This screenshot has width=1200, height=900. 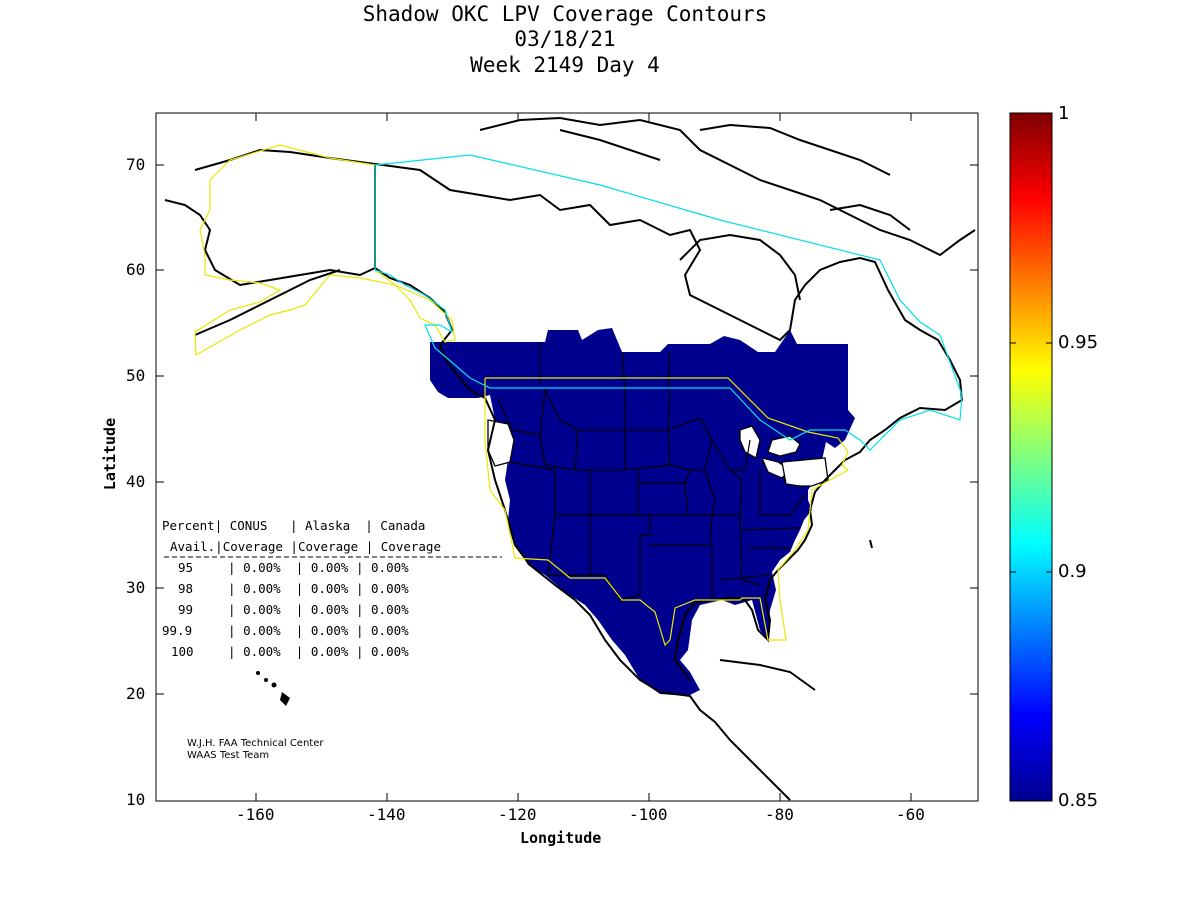 I want to click on y-tick-label: 20, so click(x=136, y=693).